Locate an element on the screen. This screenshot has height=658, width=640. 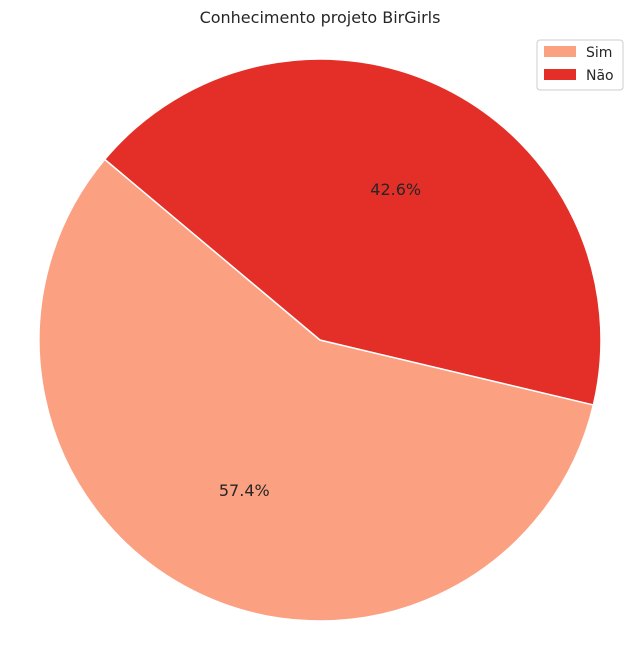
pie-pct-label: 57.4% is located at coordinates (244, 490).